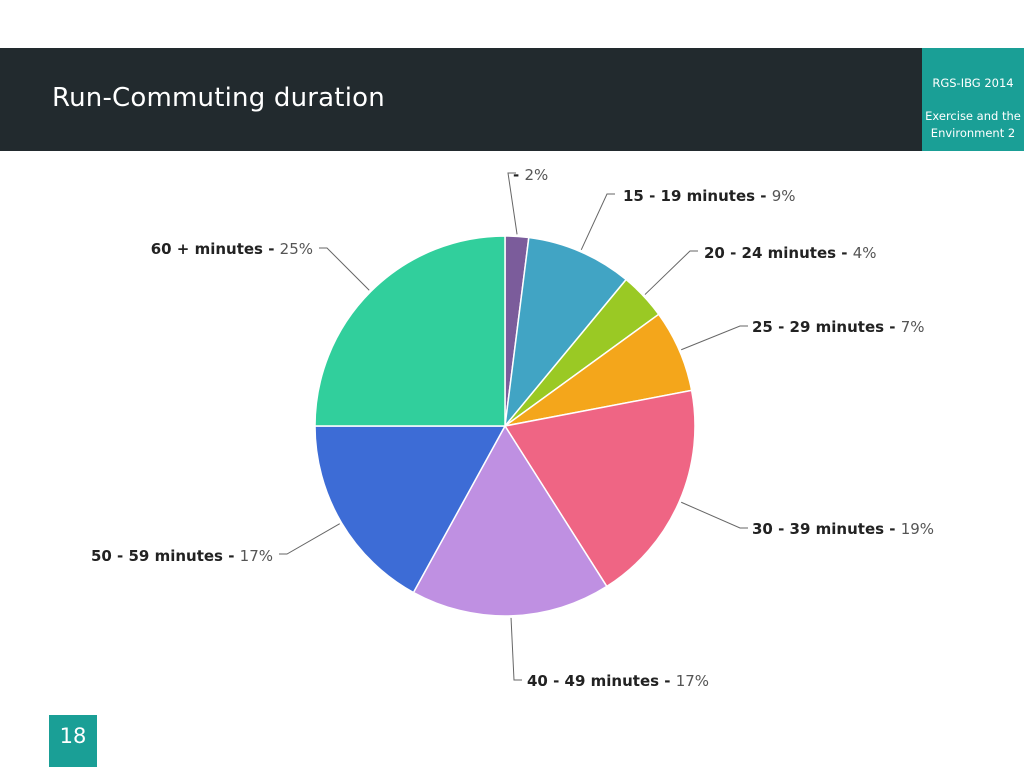  Describe the element at coordinates (73, 736) in the screenshot. I see `page-number: 18` at that location.